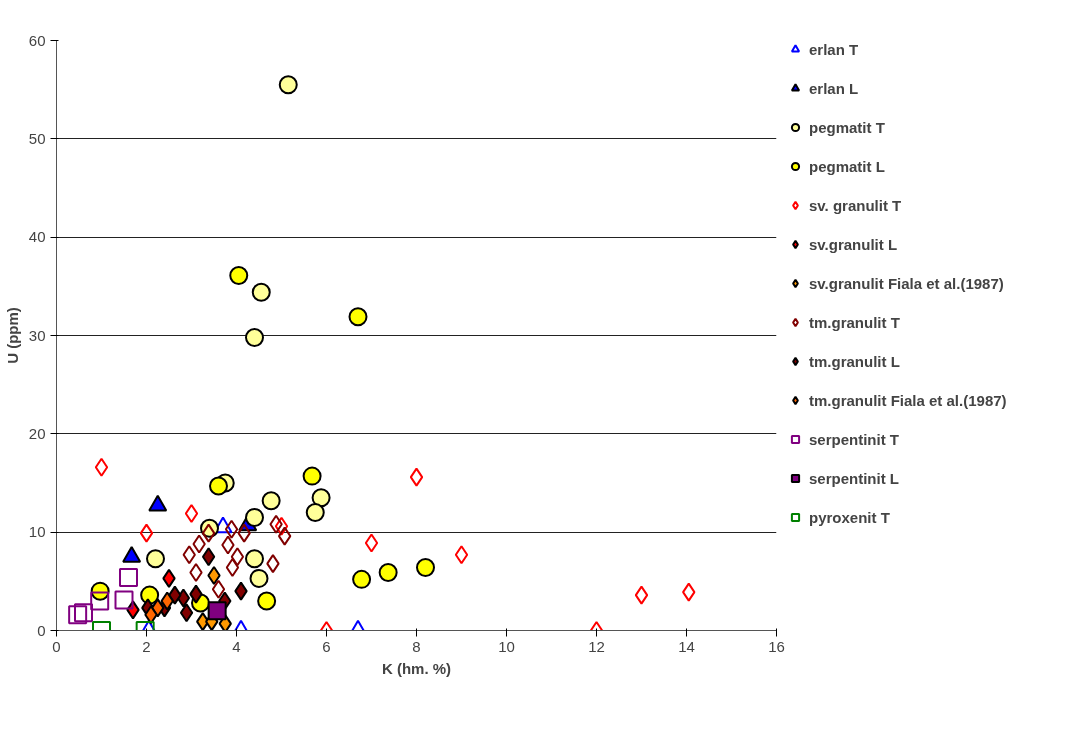 The width and height of the screenshot is (1085, 738). Describe the element at coordinates (834, 88) in the screenshot. I see `legend-label: erlan L` at that location.